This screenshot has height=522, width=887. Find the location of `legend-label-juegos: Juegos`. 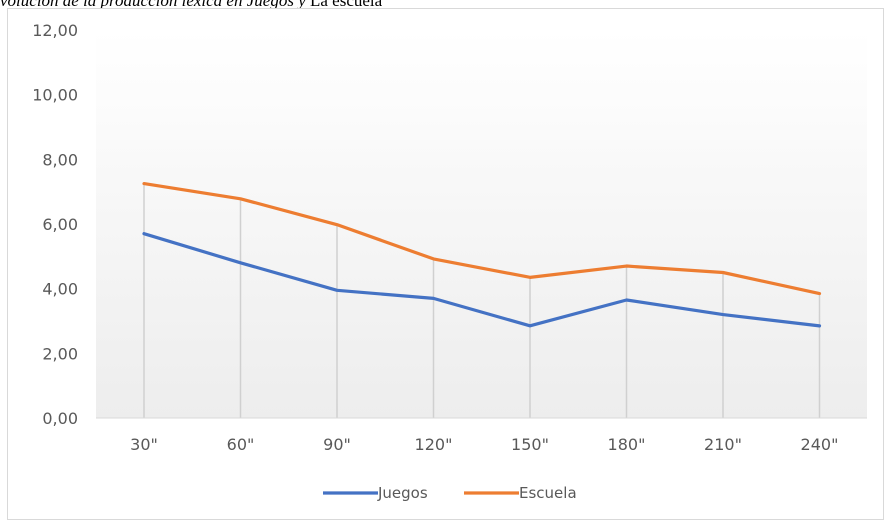

legend-label-juegos: Juegos is located at coordinates (402, 493).